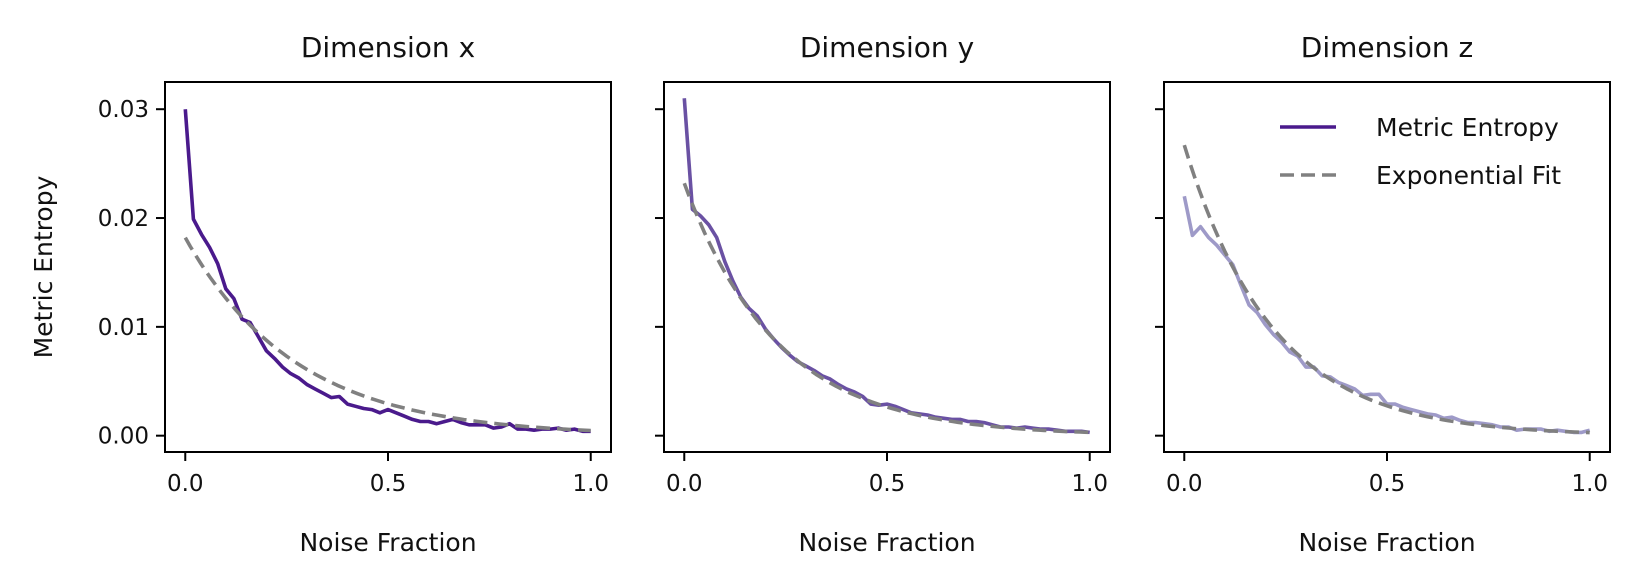 The height and width of the screenshot is (588, 1635). I want to click on y-tick-label: 0.00, so click(123, 437).